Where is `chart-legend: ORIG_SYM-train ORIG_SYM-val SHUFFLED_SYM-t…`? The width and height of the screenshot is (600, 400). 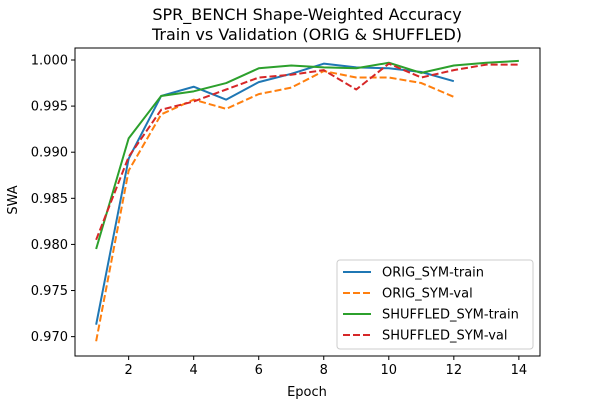 chart-legend: ORIG_SYM-train ORIG_SYM-val SHUFFLED_SYM-t… is located at coordinates (435, 304).